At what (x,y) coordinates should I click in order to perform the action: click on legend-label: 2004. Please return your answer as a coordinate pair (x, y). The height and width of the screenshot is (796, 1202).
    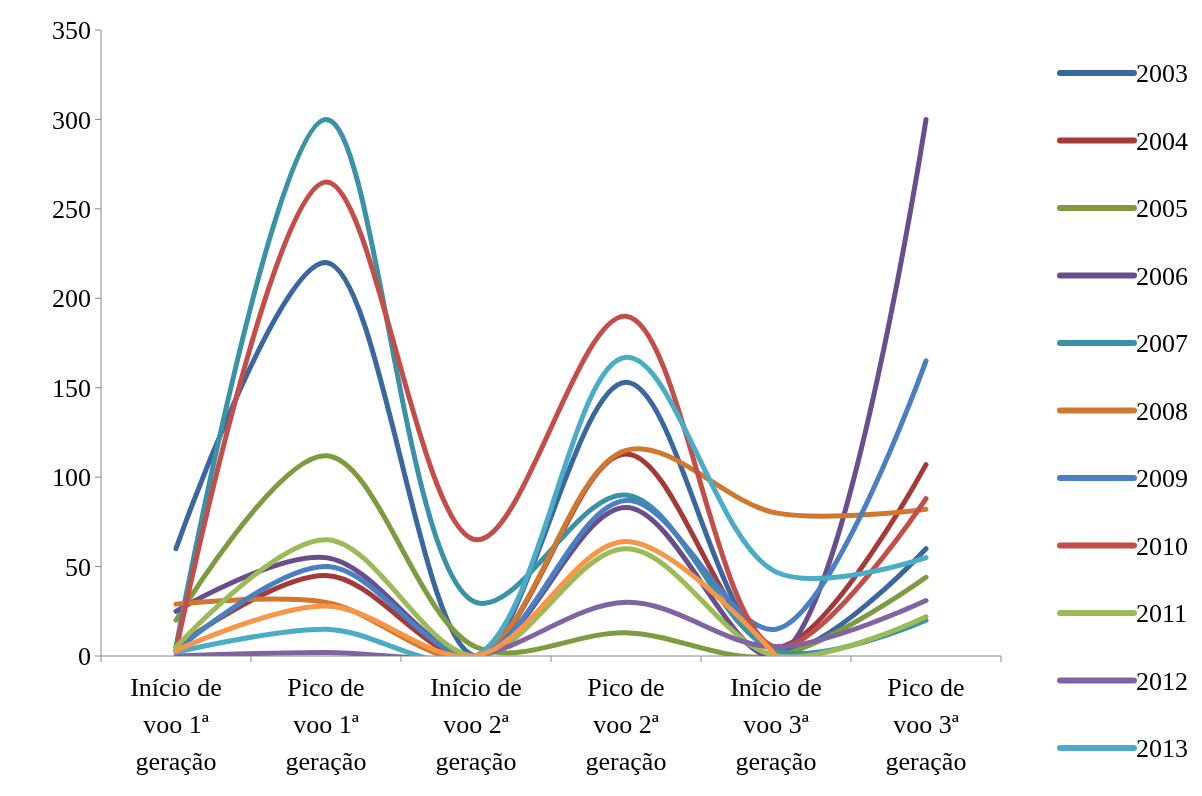
    Looking at the image, I should click on (1162, 141).